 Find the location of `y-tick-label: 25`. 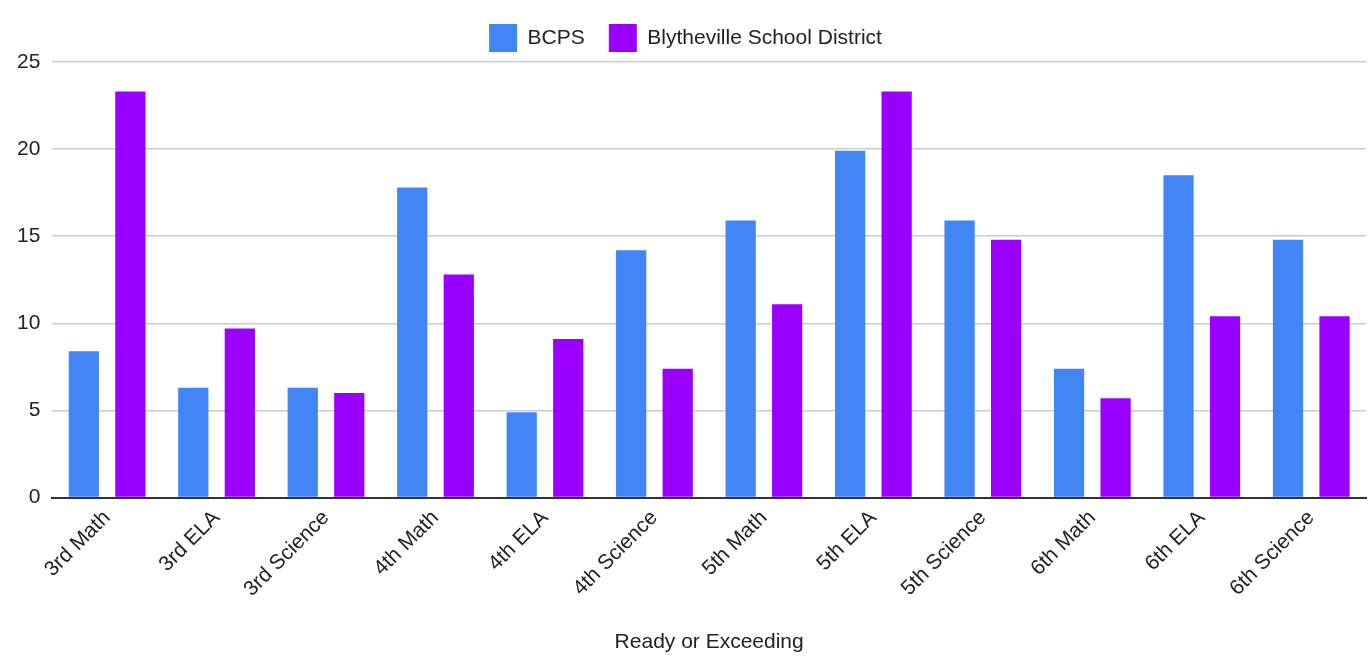

y-tick-label: 25 is located at coordinates (29, 60).